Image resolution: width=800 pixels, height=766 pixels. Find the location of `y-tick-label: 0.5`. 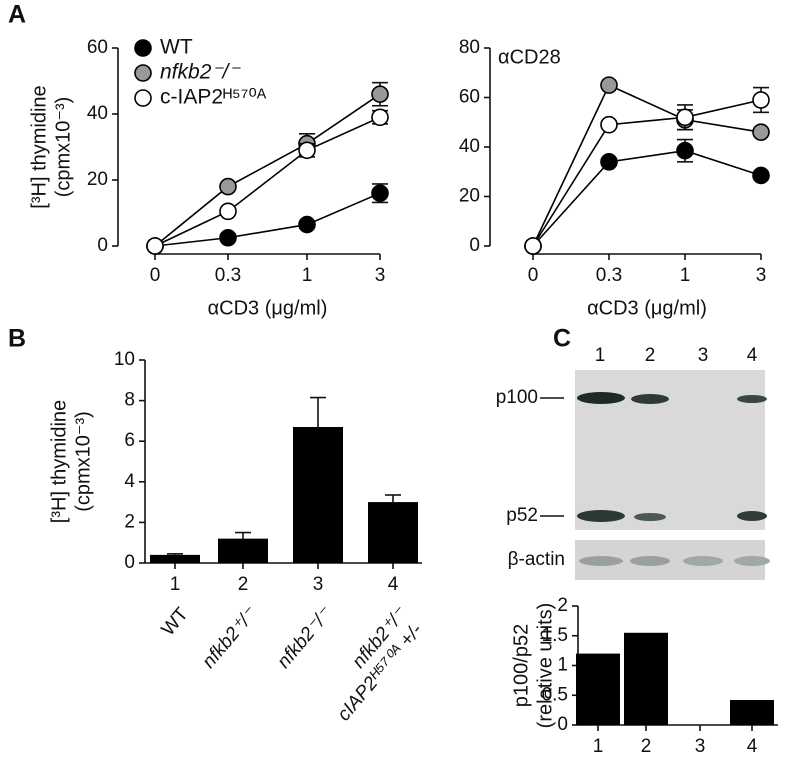

y-tick-label: 0.5 is located at coordinates (555, 694).